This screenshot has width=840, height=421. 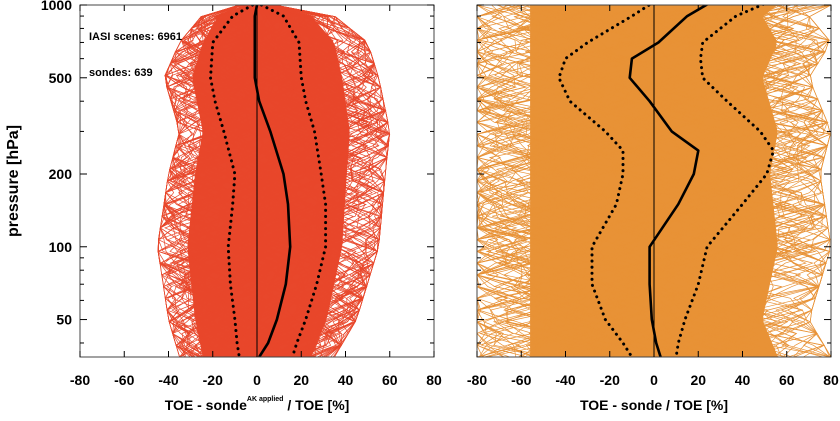 What do you see at coordinates (257, 404) in the screenshot?
I see `left-x-axis-label: TOE - sondeAK applied / TOE [%]` at bounding box center [257, 404].